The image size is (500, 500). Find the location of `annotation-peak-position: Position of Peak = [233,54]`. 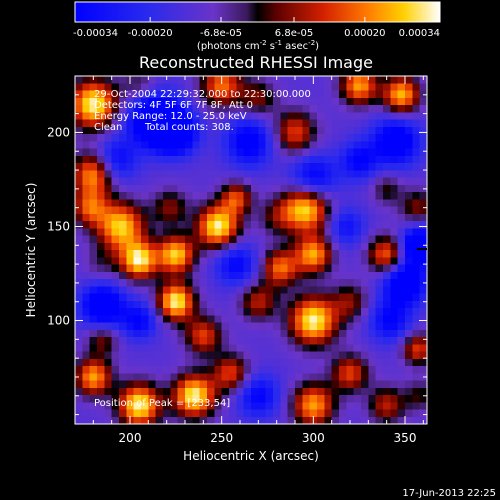

annotation-peak-position: Position of Peak = [233,54] is located at coordinates (162, 403).